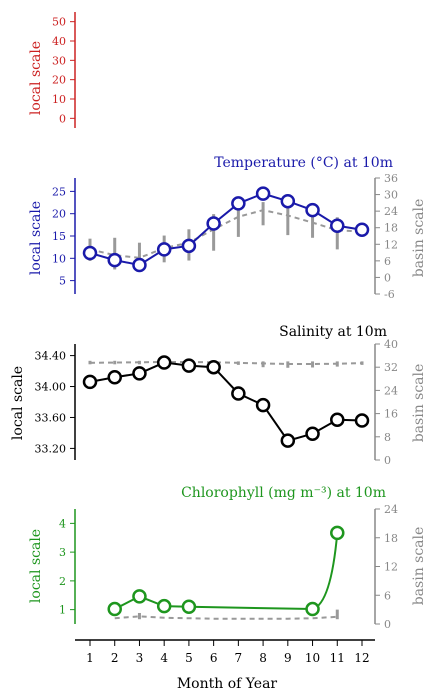 The image size is (438, 700). What do you see at coordinates (303, 163) in the screenshot?
I see `panel-2-title: Temperature (°C) at 10m` at bounding box center [303, 163].